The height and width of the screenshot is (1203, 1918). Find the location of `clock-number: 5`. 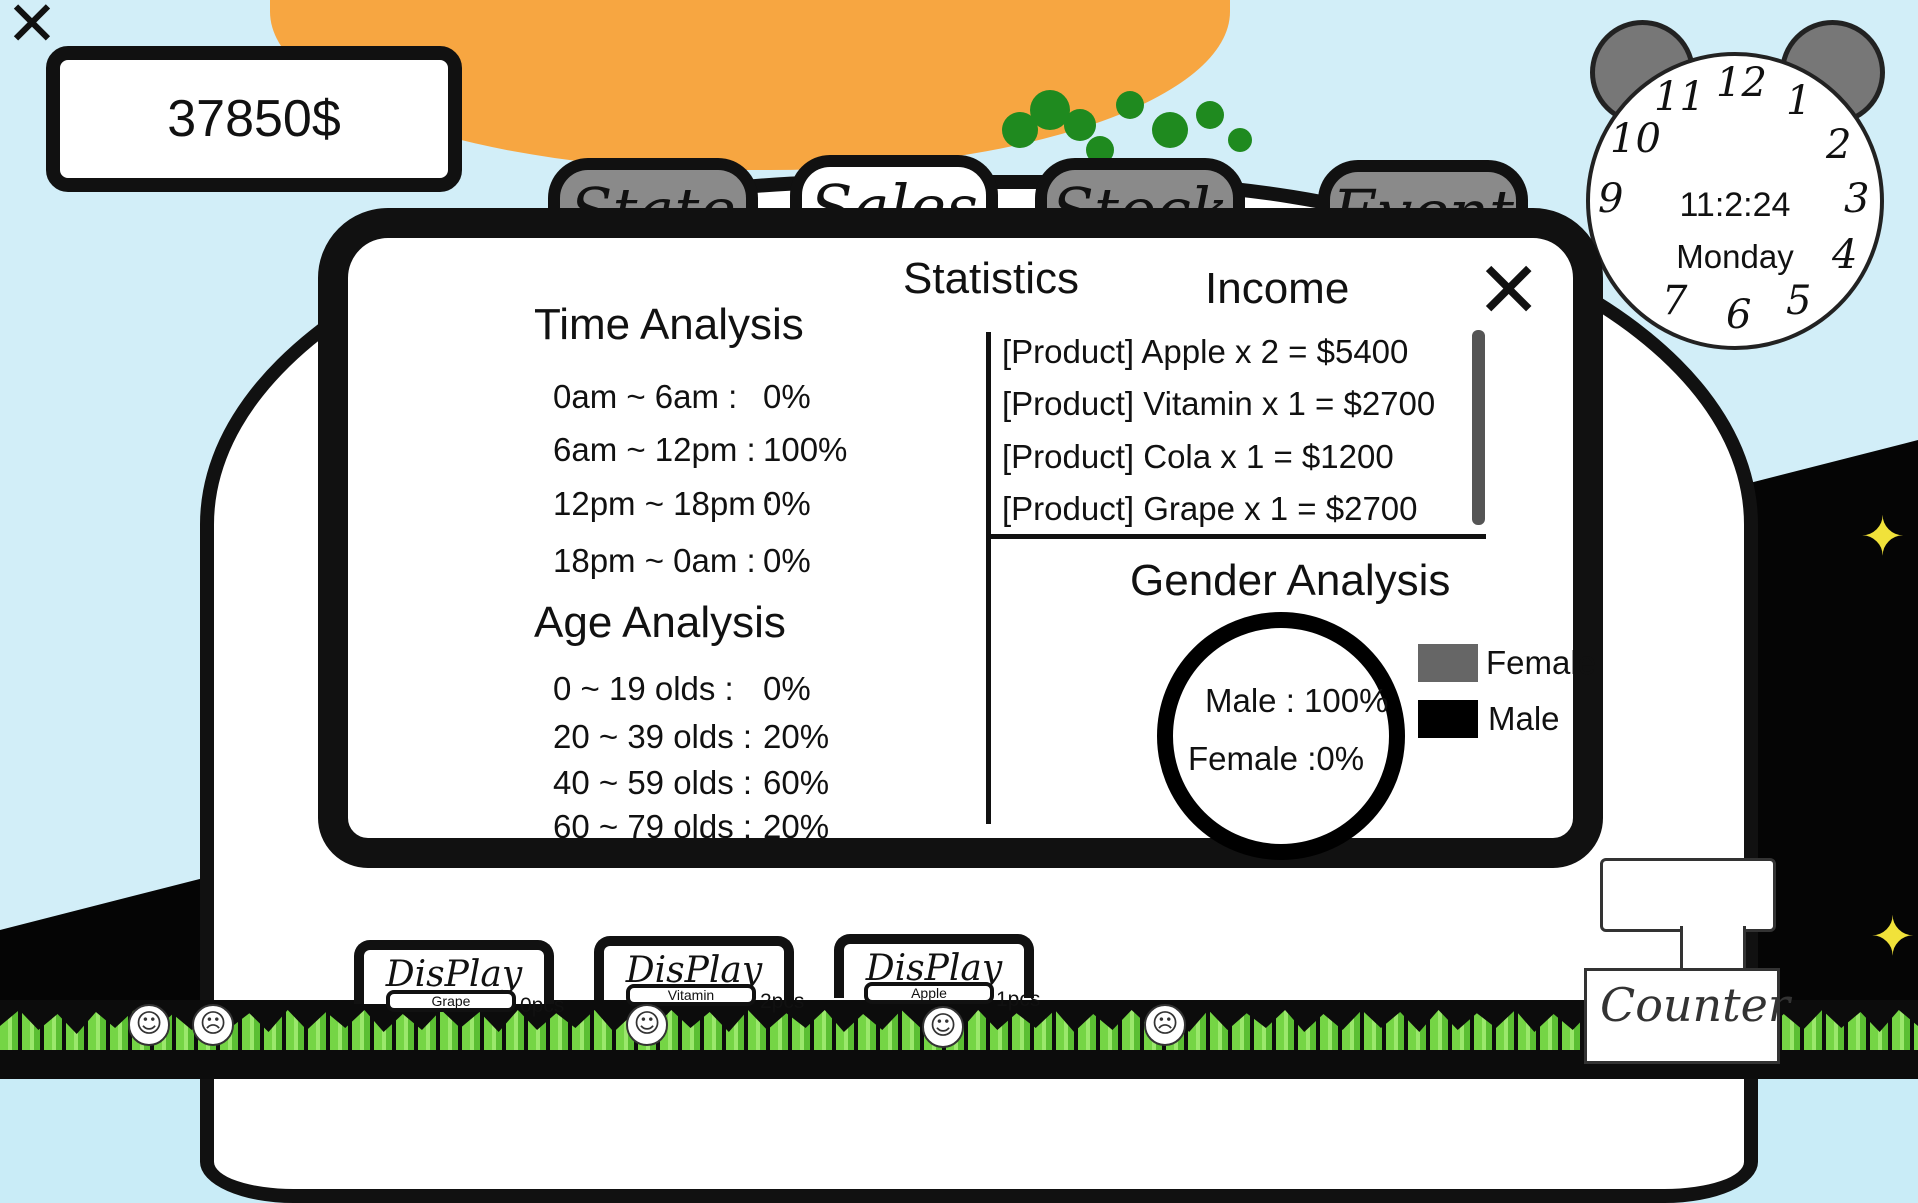

clock-number: 5 is located at coordinates (1799, 301).